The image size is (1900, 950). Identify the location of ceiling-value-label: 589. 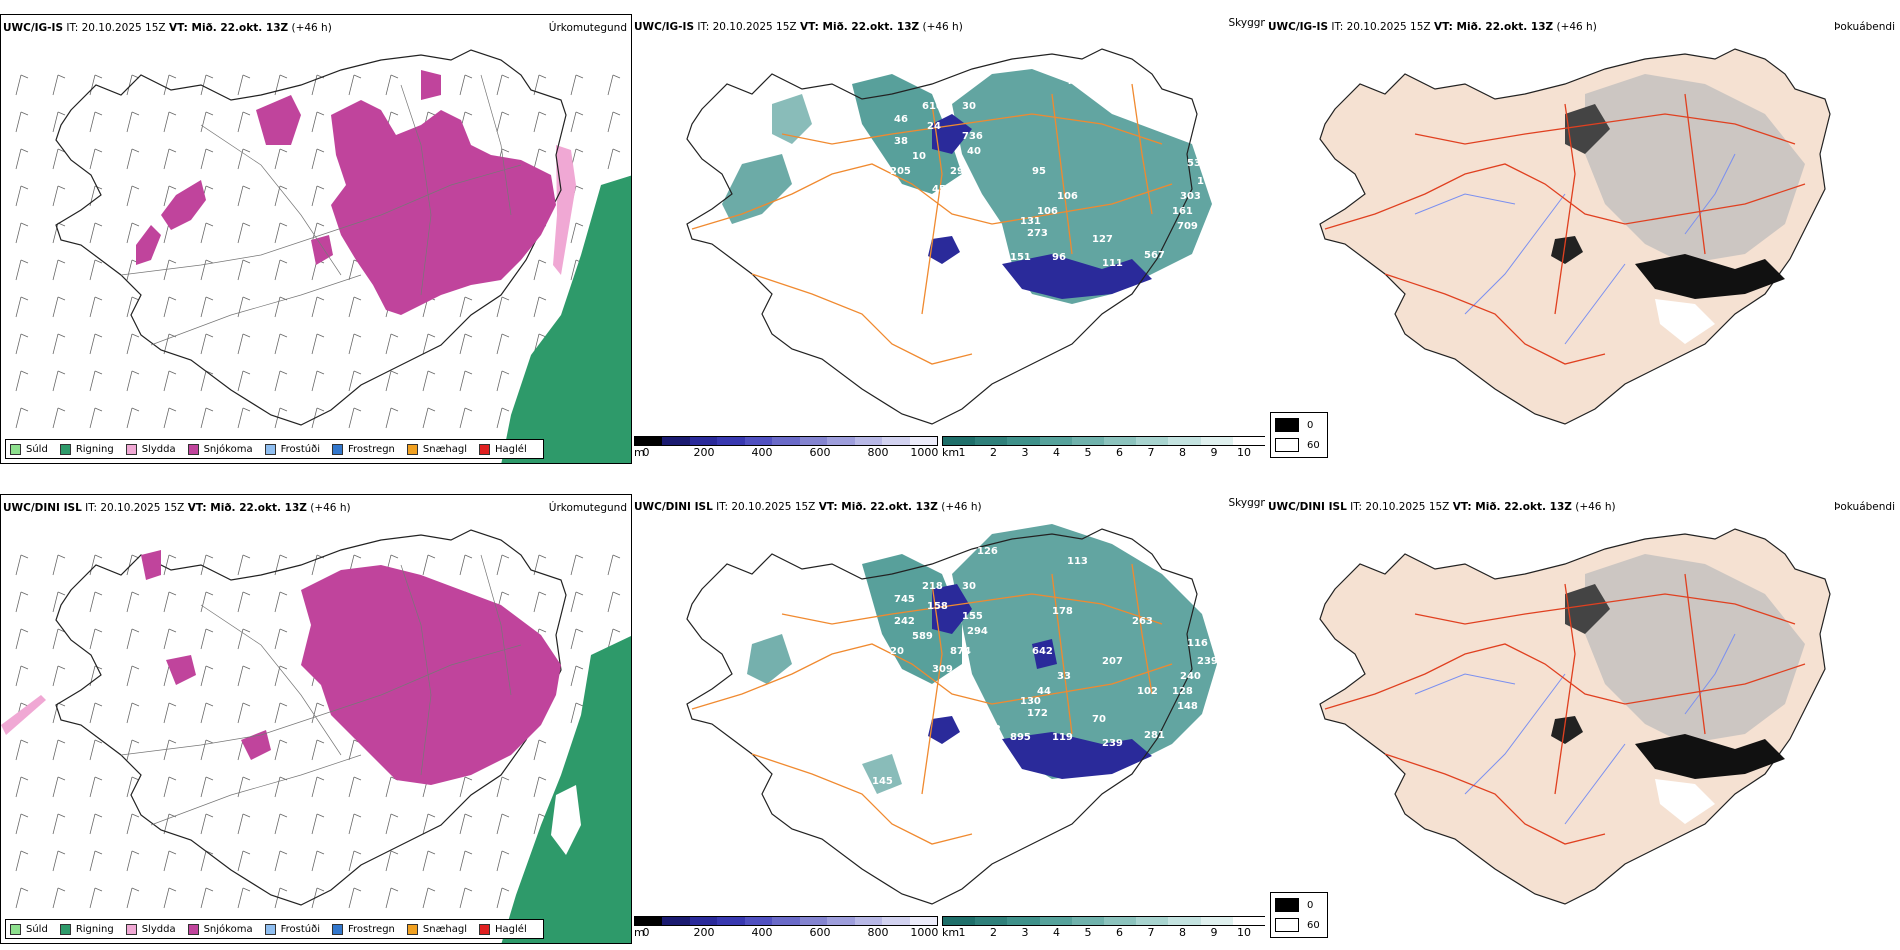
(922, 636).